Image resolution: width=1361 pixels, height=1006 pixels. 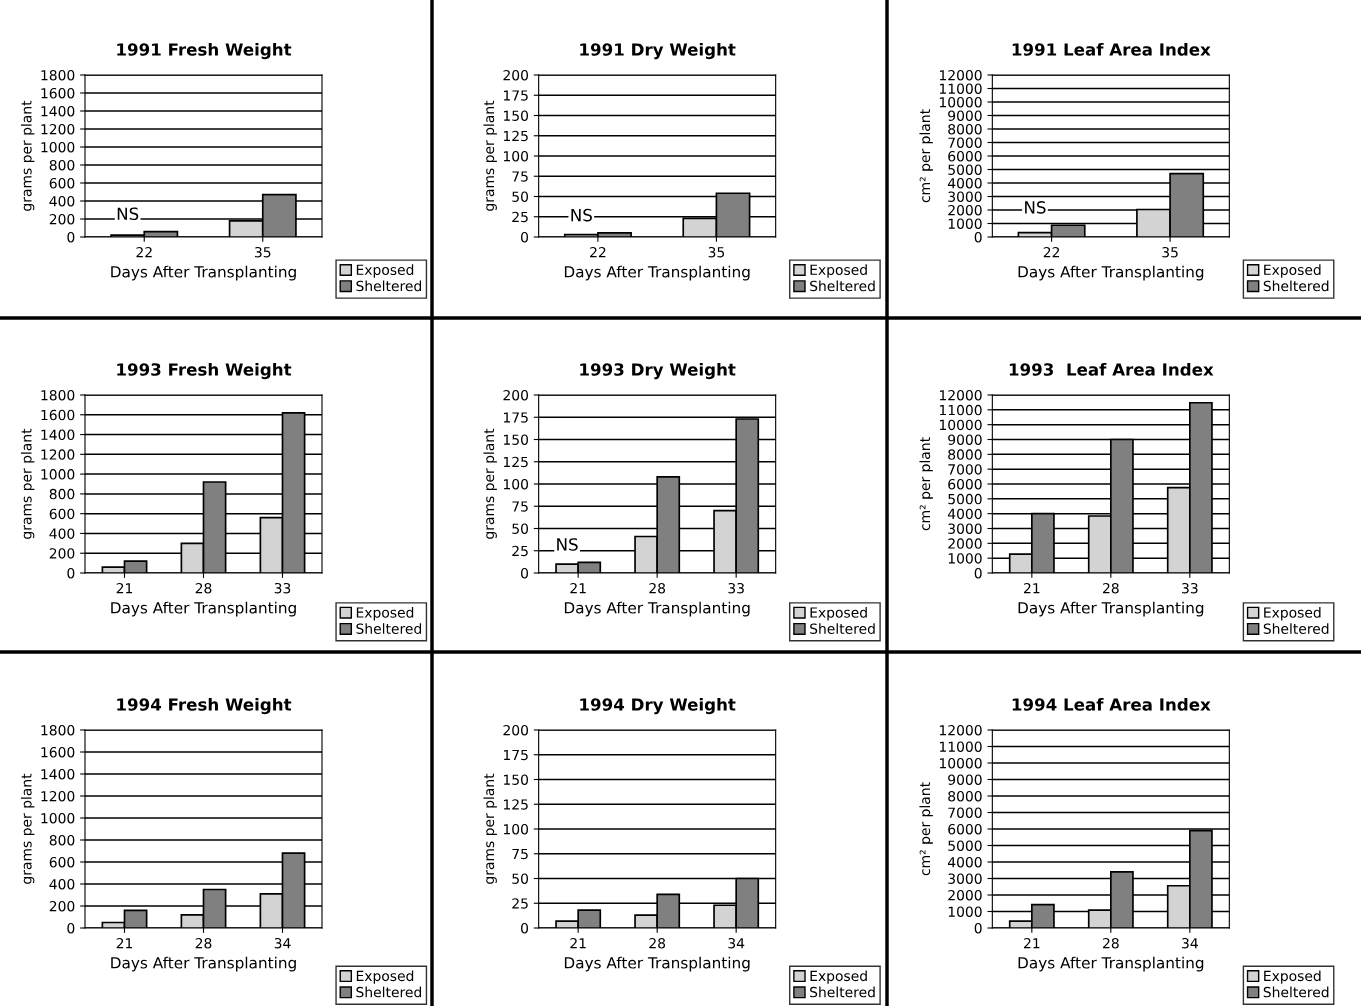 I want to click on y-tick-label: 1800, so click(x=58, y=730).